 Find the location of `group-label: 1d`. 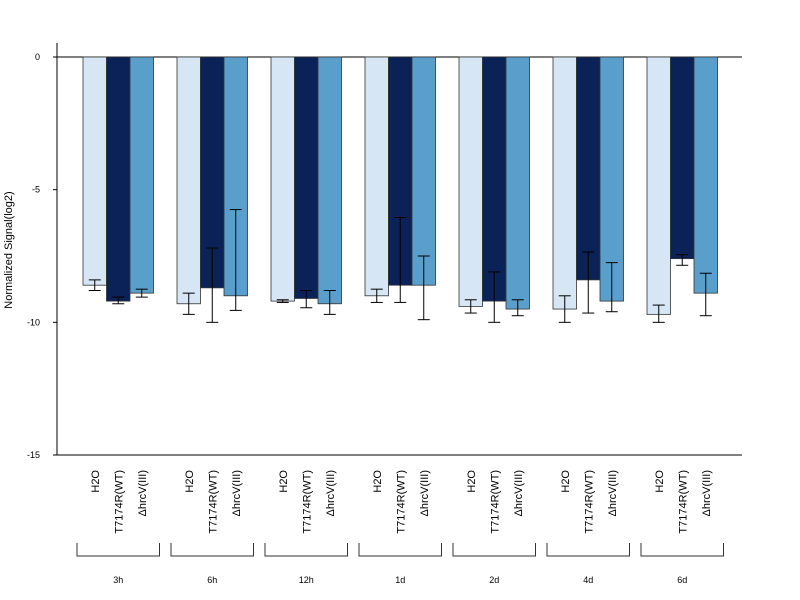

group-label: 1d is located at coordinates (400, 580).